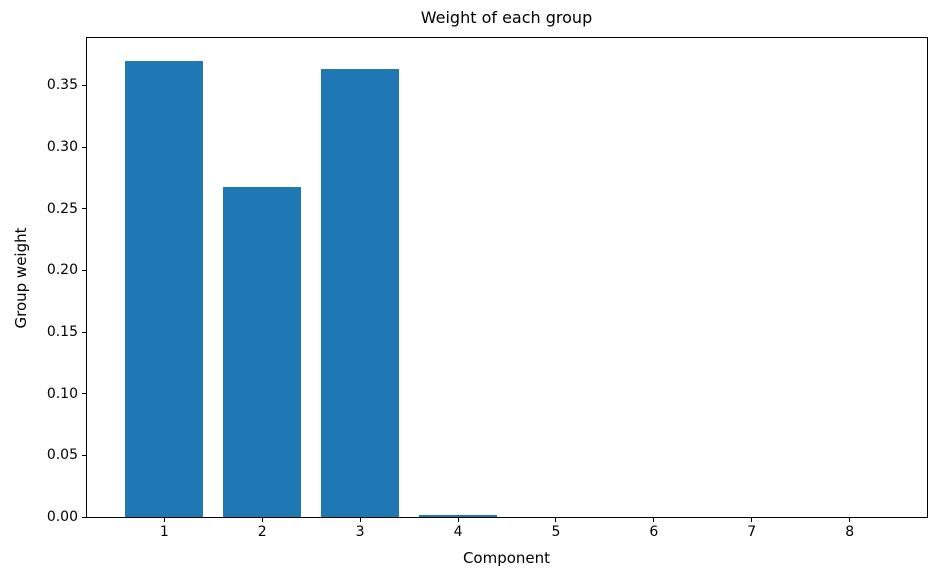  I want to click on y-tick-label: 0.00, so click(62, 517).